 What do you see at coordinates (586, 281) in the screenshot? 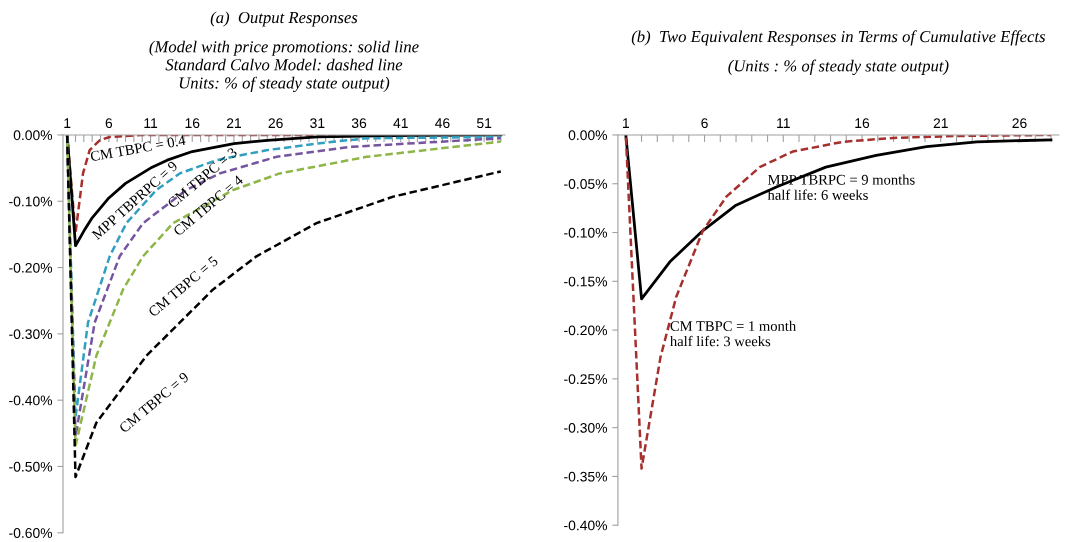
I see `y-tick-label: -0.15%` at bounding box center [586, 281].